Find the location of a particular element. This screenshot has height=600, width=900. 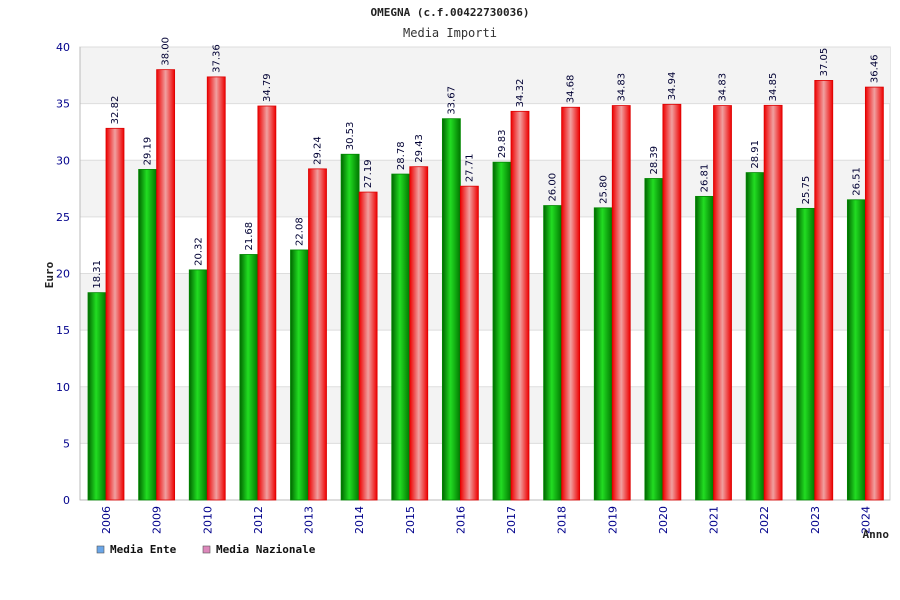

data-label: 25.80 is located at coordinates (603, 189).